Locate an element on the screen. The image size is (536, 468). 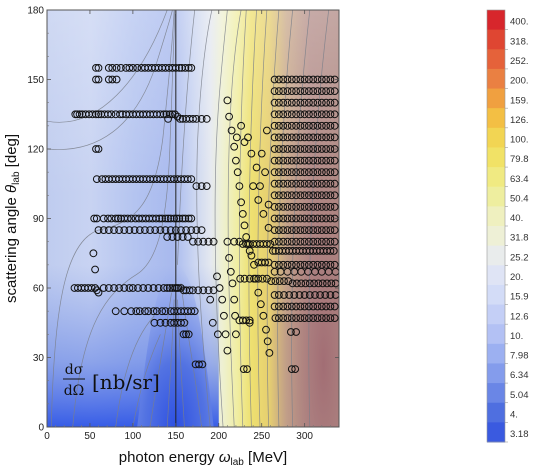
colorbar-label: 31.8 is located at coordinates (519, 238).